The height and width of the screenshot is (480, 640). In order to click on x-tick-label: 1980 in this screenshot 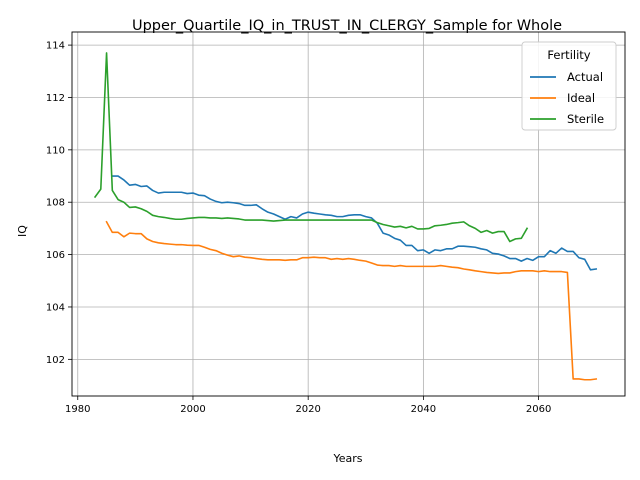, I will do `click(77, 409)`.